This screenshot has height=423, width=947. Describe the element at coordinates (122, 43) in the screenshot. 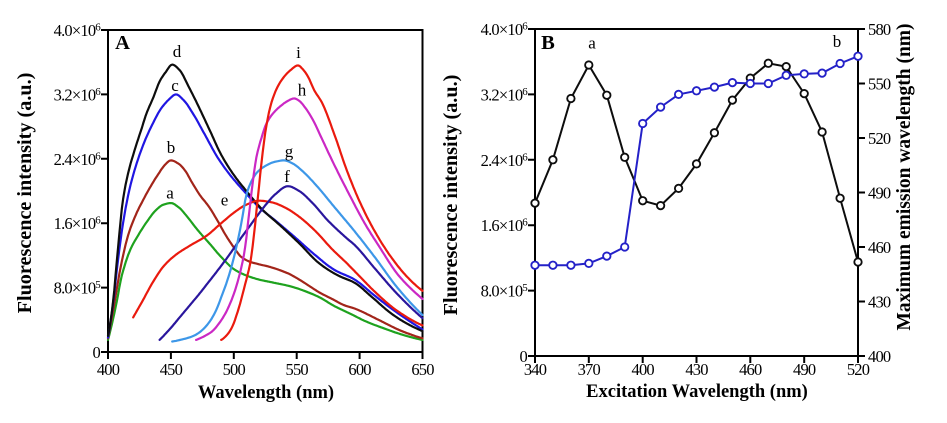

I see `svg-text: A` at that location.